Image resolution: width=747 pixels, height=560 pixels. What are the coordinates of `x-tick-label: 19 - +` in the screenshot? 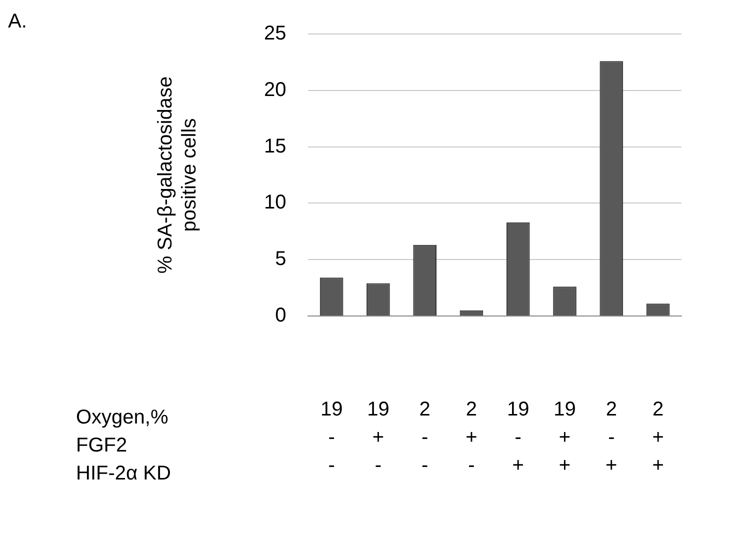 It's located at (518, 437).